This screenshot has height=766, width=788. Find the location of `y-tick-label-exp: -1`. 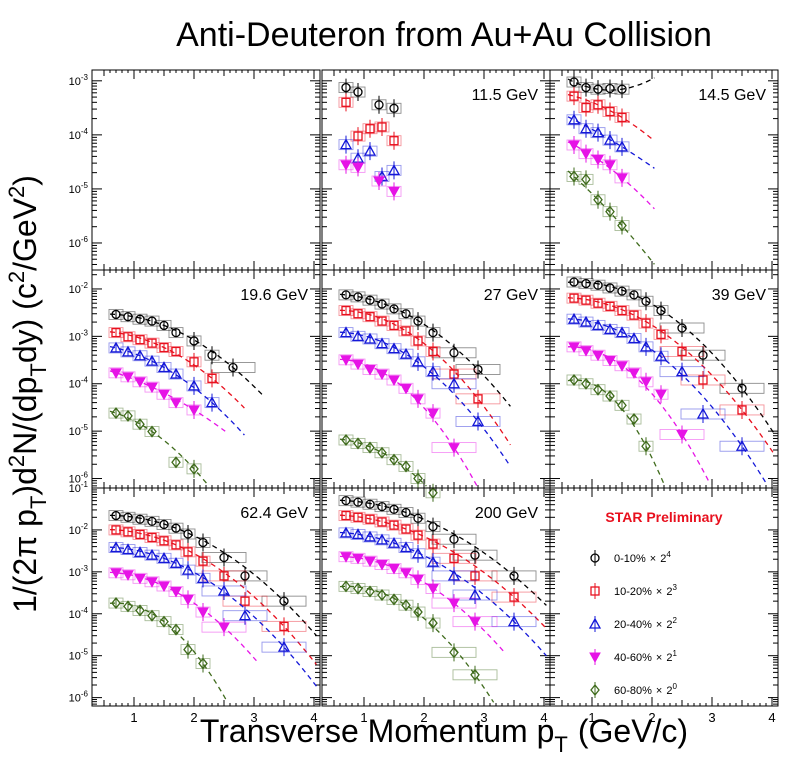

y-tick-label-exp: -1 is located at coordinates (85, 484).